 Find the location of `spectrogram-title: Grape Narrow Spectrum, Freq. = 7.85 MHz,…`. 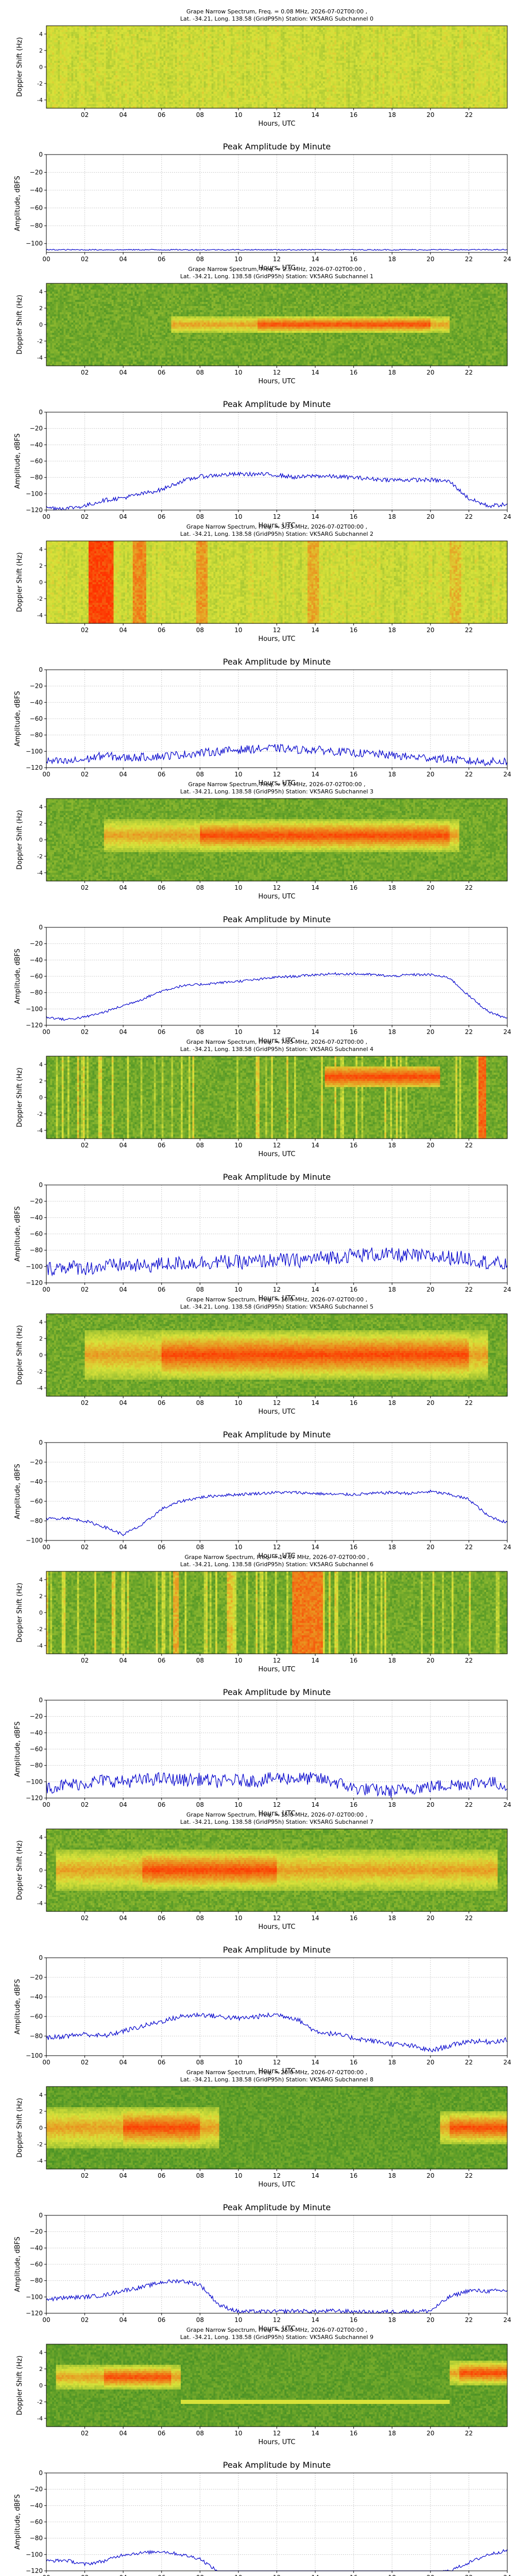

spectrogram-title: Grape Narrow Spectrum, Freq. = 7.85 MHz,… is located at coordinates (276, 1042).